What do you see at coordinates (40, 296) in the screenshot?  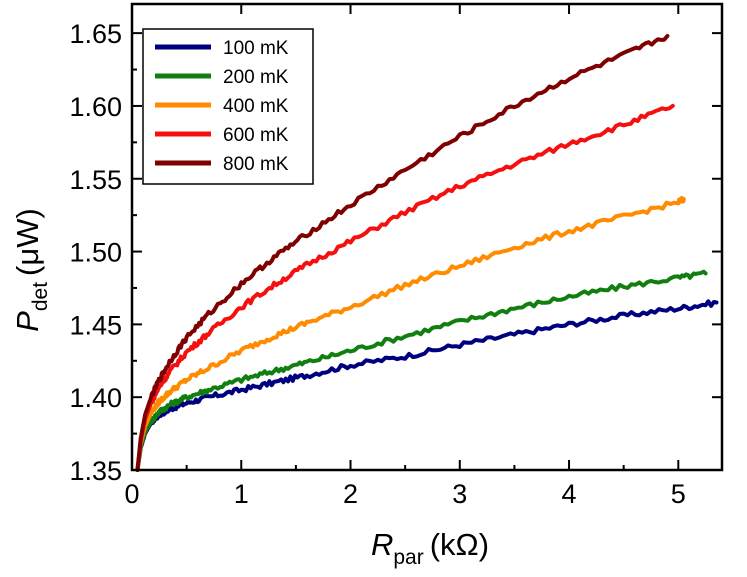 I see `y-axis-label-subscript: det` at bounding box center [40, 296].